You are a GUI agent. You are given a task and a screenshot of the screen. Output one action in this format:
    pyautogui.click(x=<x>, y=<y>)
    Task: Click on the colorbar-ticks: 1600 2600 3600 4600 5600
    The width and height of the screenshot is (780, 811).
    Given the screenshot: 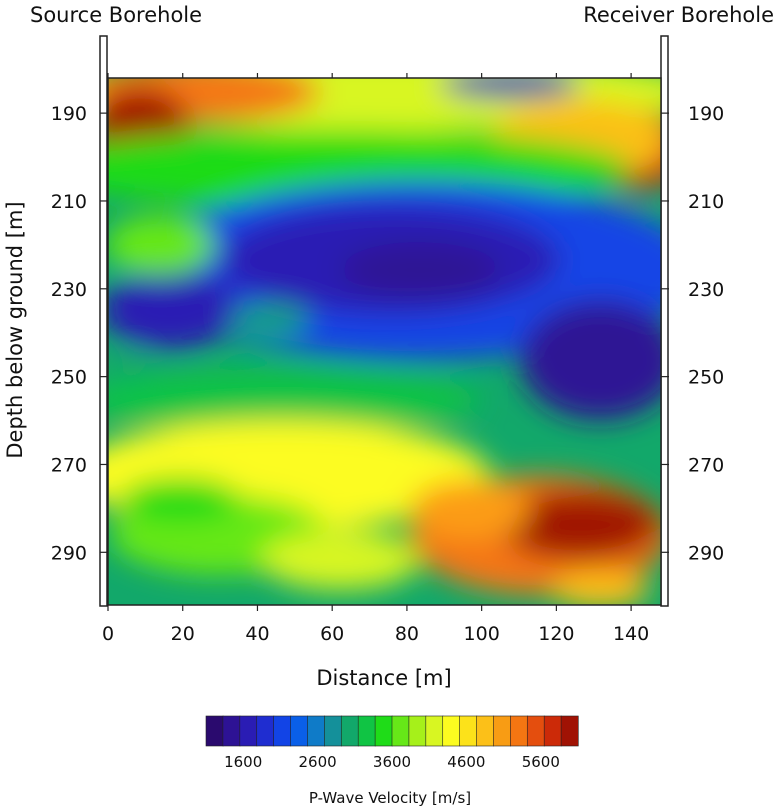 What is the action you would take?
    pyautogui.click(x=392, y=762)
    